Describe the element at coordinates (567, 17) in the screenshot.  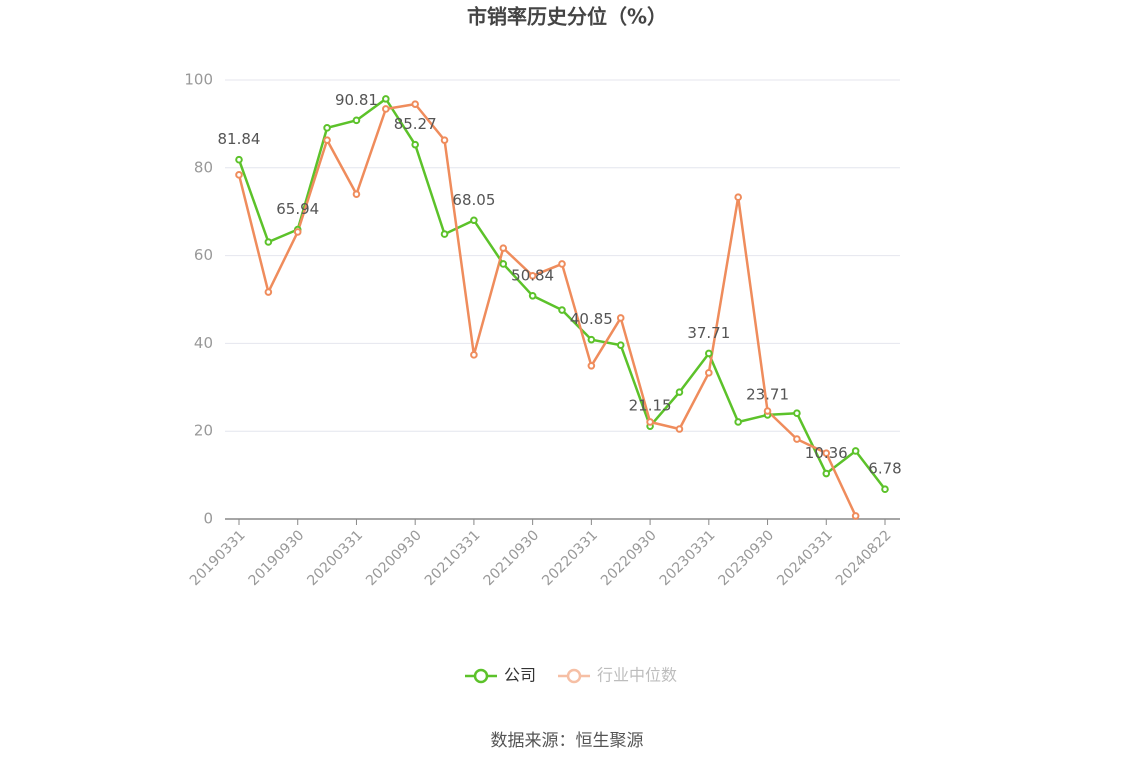
I see `chart-title: 市销率历史分位（%）` at that location.